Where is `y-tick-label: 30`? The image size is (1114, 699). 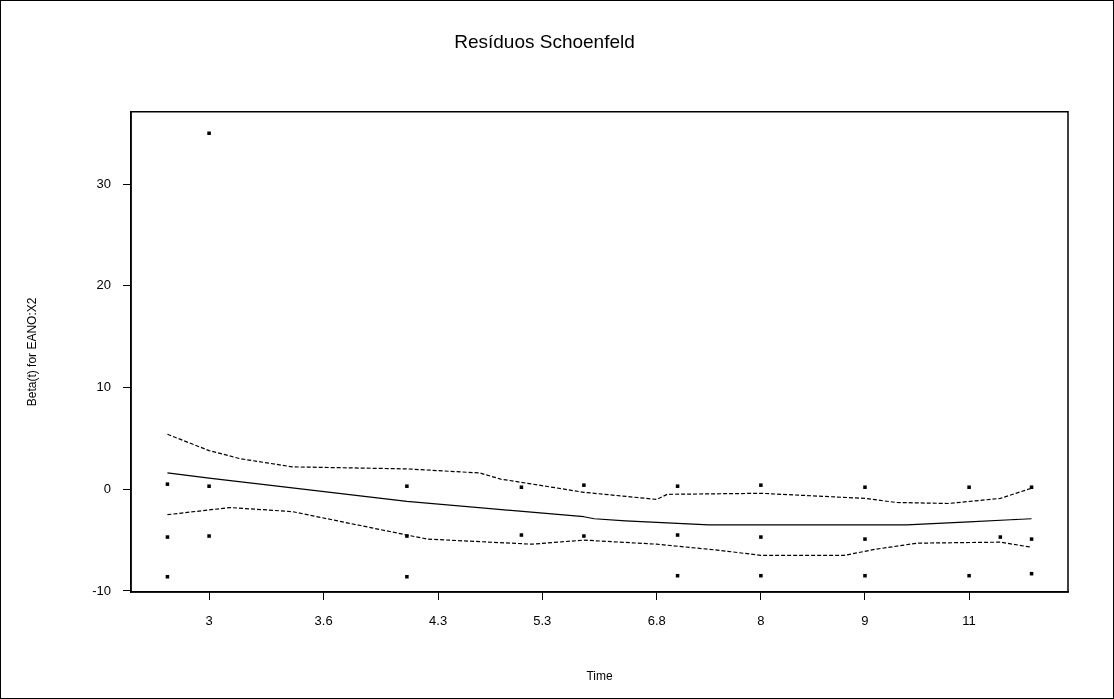
y-tick-label: 30 is located at coordinates (103, 183).